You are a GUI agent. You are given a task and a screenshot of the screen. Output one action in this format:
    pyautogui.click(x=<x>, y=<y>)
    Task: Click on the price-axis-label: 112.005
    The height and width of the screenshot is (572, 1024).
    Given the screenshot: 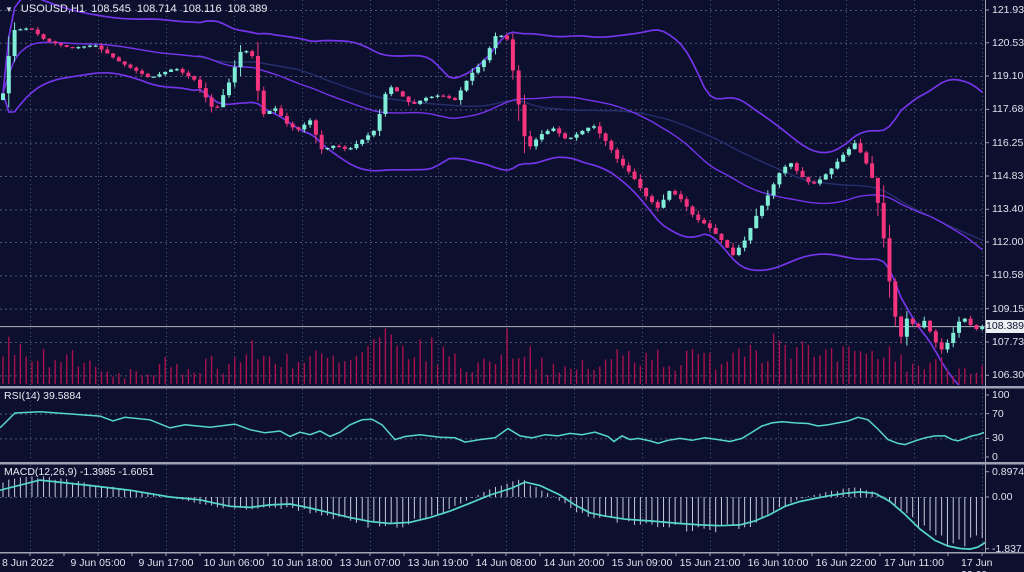 What is the action you would take?
    pyautogui.click(x=1008, y=242)
    